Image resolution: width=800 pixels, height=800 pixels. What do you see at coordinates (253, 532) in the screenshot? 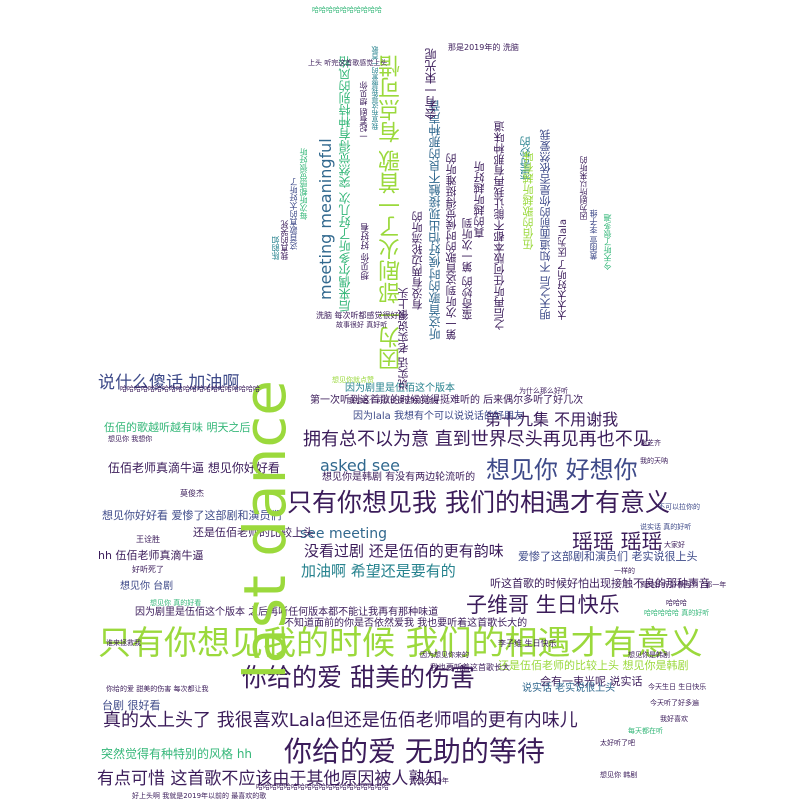
I see `word-wubai-flavor: 还是伍佰老师的比较上头` at bounding box center [253, 532].